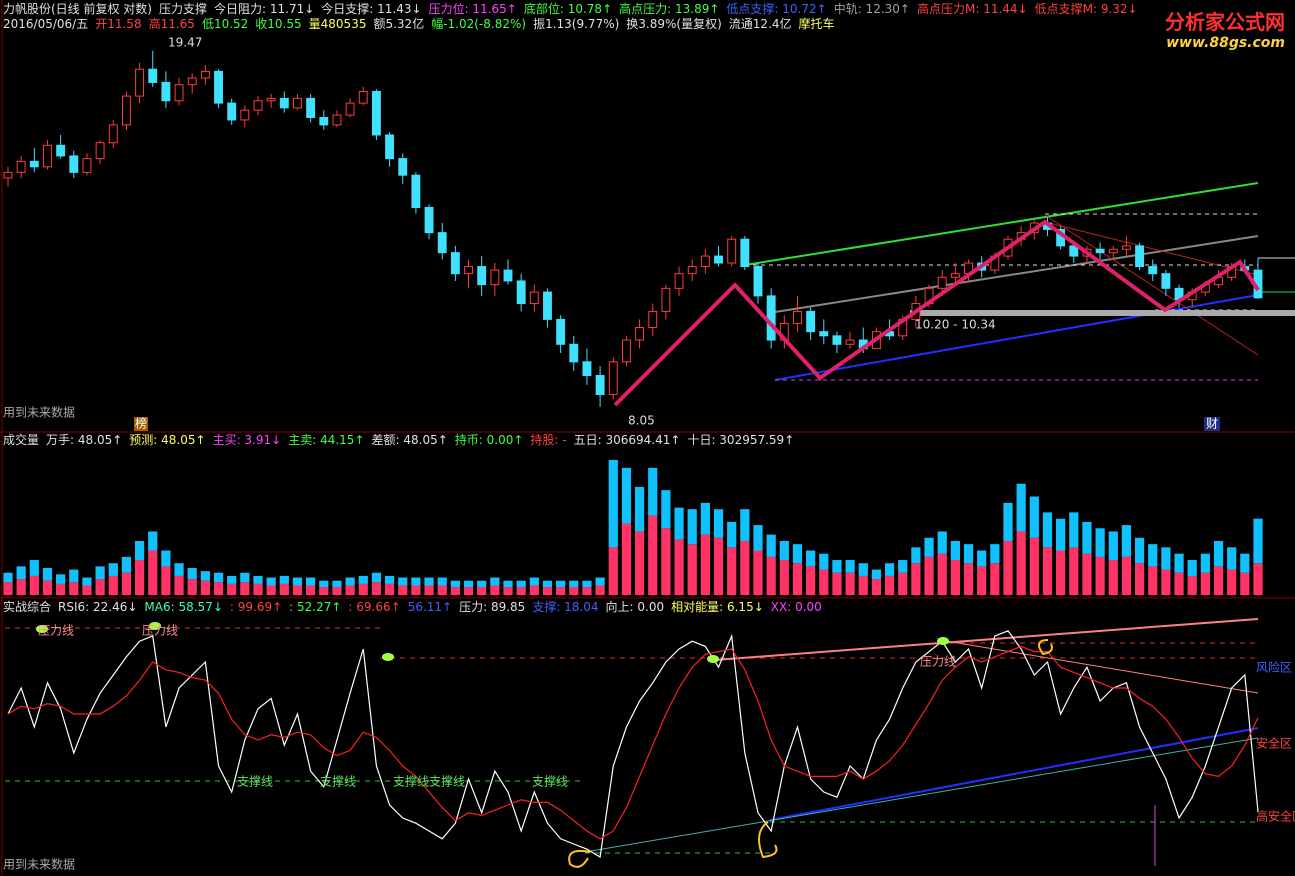 The width and height of the screenshot is (1295, 876). What do you see at coordinates (84, 440) in the screenshot?
I see `header-item: 万手: 48.05↑` at bounding box center [84, 440].